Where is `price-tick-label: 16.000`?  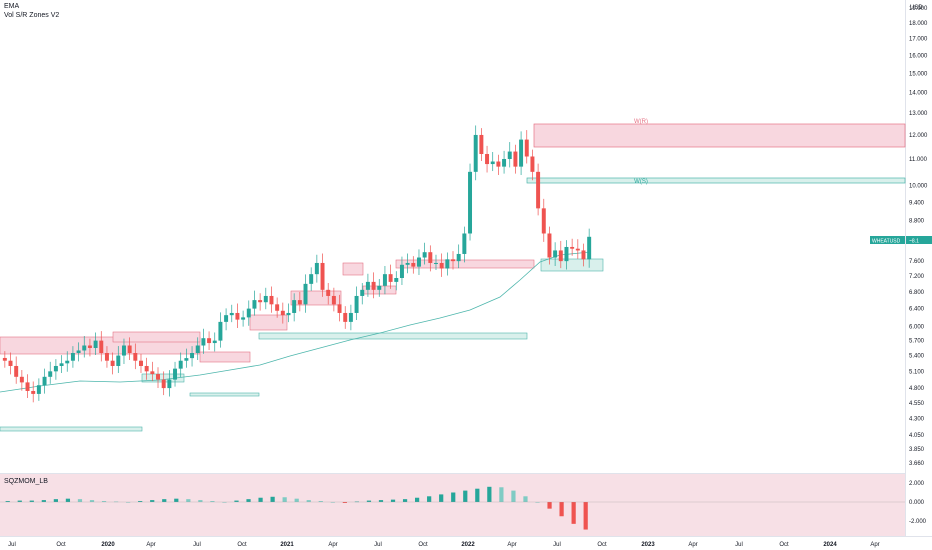 price-tick-label: 16.000 is located at coordinates (918, 56).